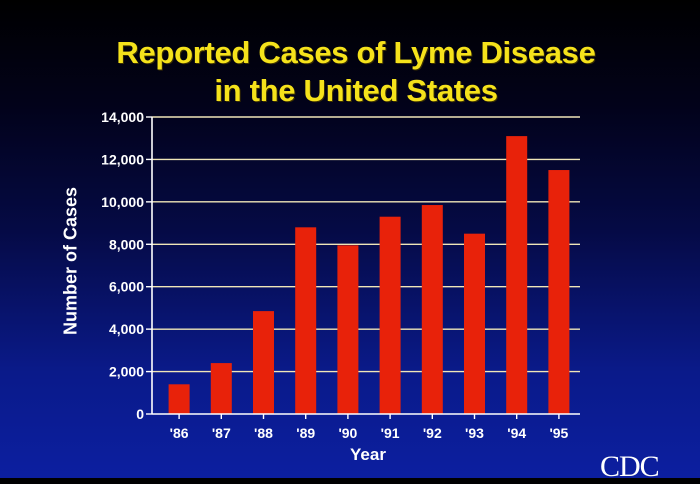  I want to click on x-tick-label: '91, so click(390, 433).